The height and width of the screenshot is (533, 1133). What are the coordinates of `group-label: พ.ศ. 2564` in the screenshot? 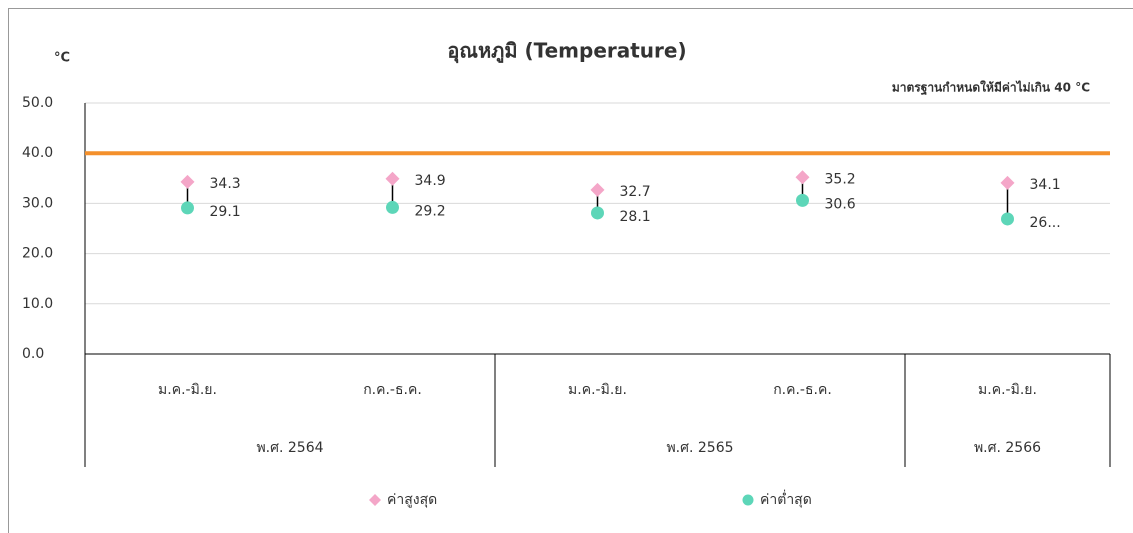 It's located at (289, 448).